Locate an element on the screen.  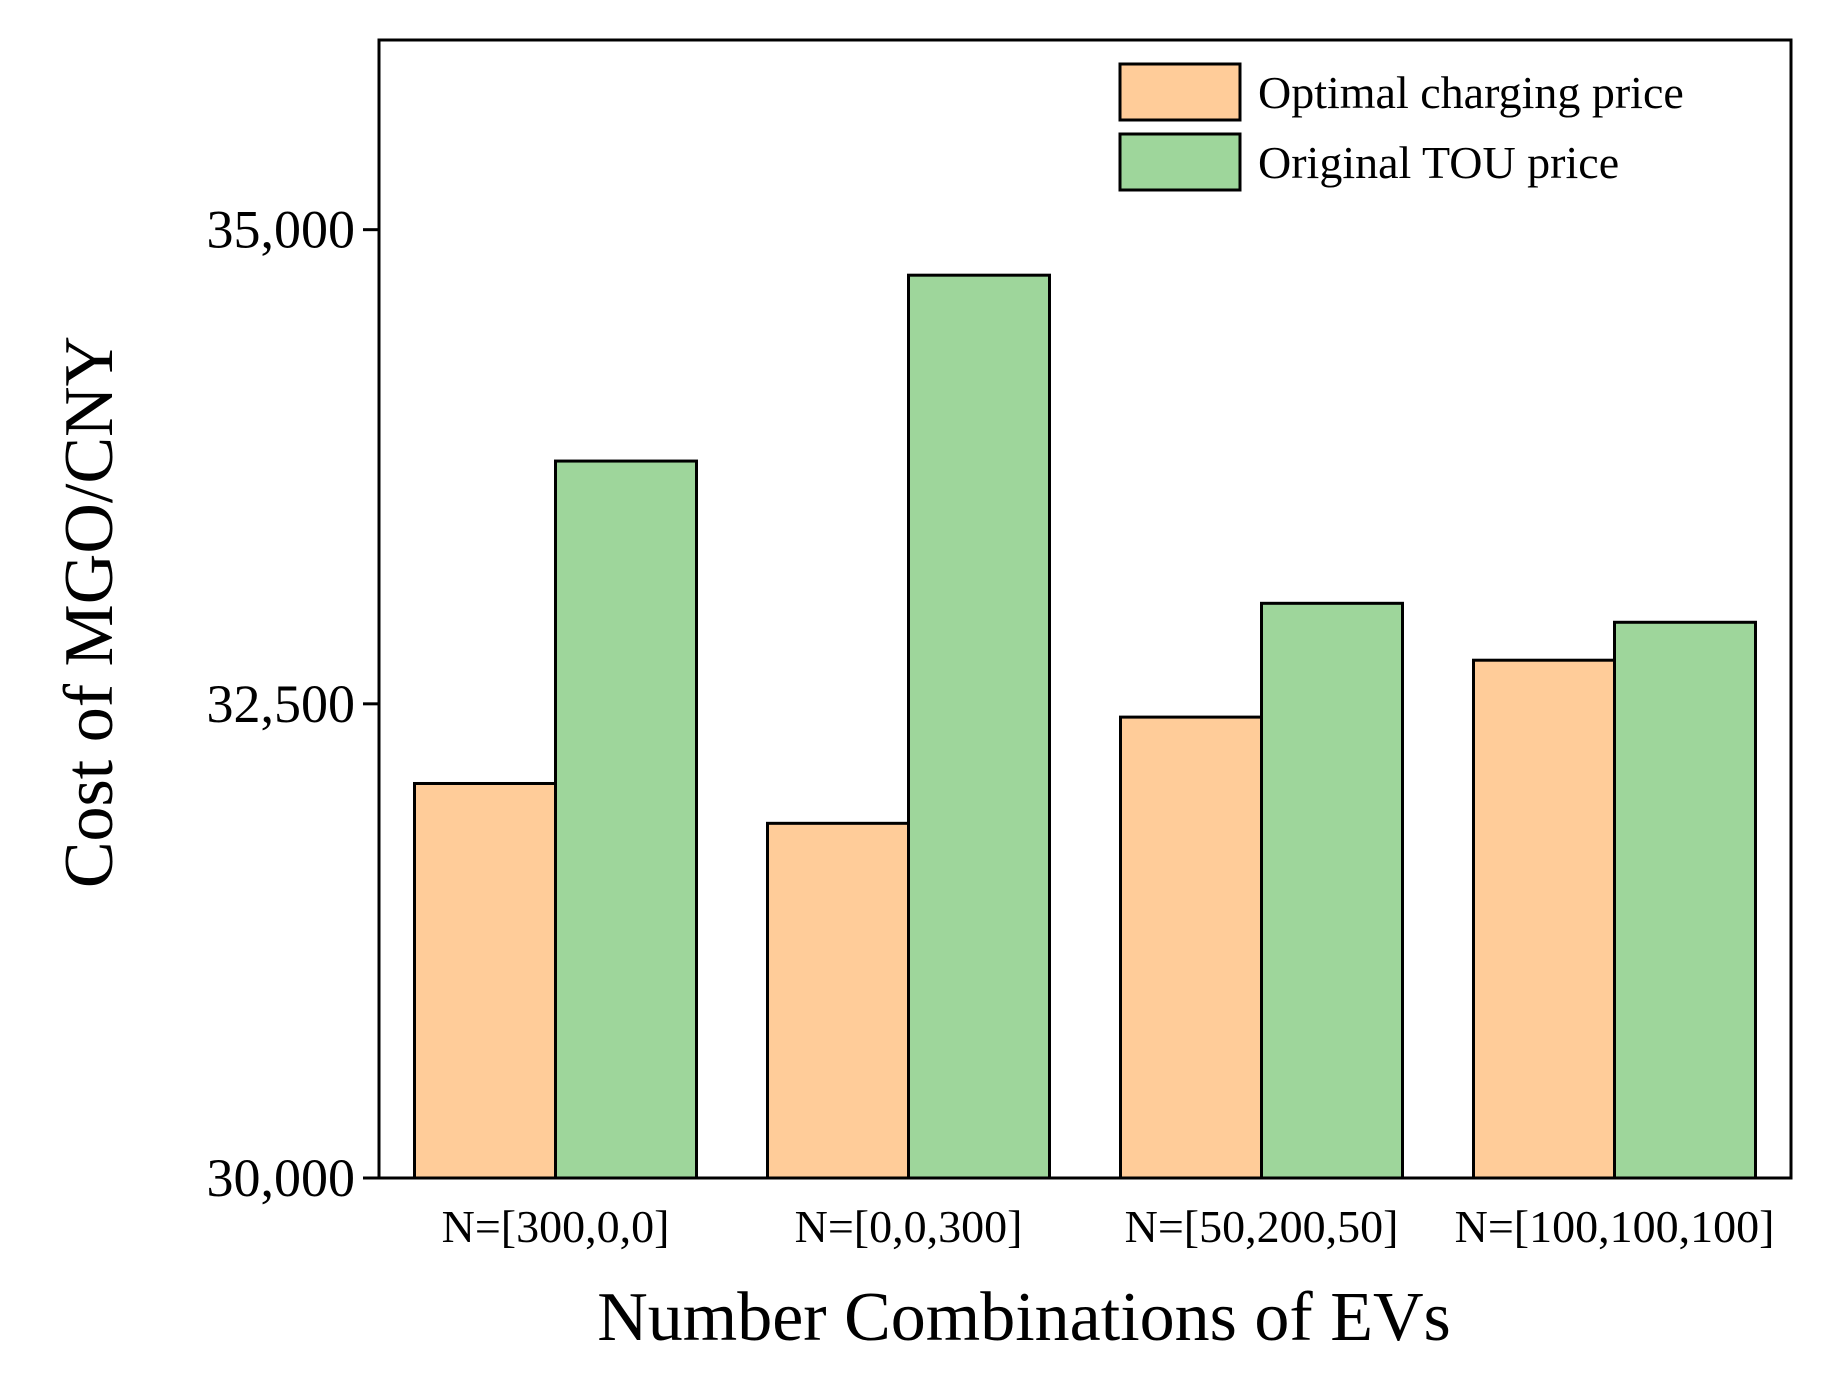
legend-label-optimal: Optimal charging price is located at coordinates (1471, 92).